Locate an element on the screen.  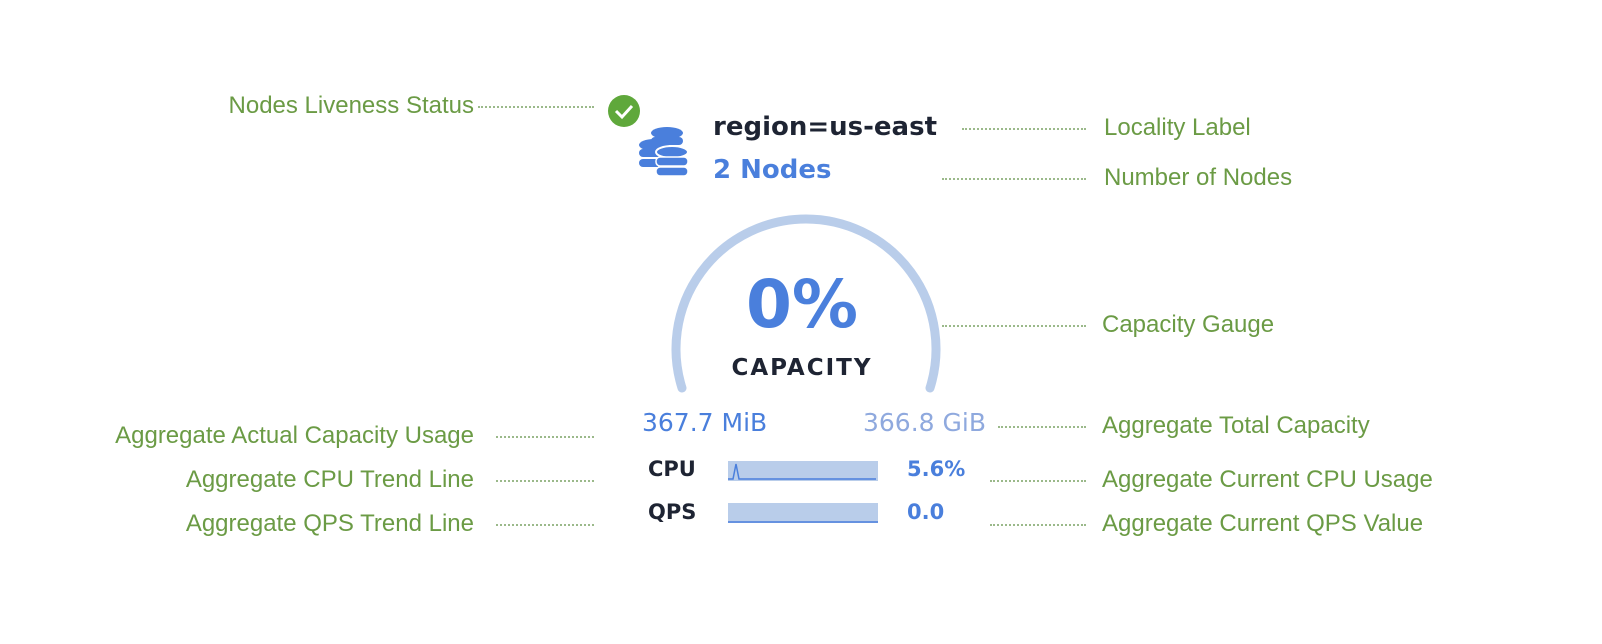
annotation-gauge: Capacity Gauge is located at coordinates (1188, 324).